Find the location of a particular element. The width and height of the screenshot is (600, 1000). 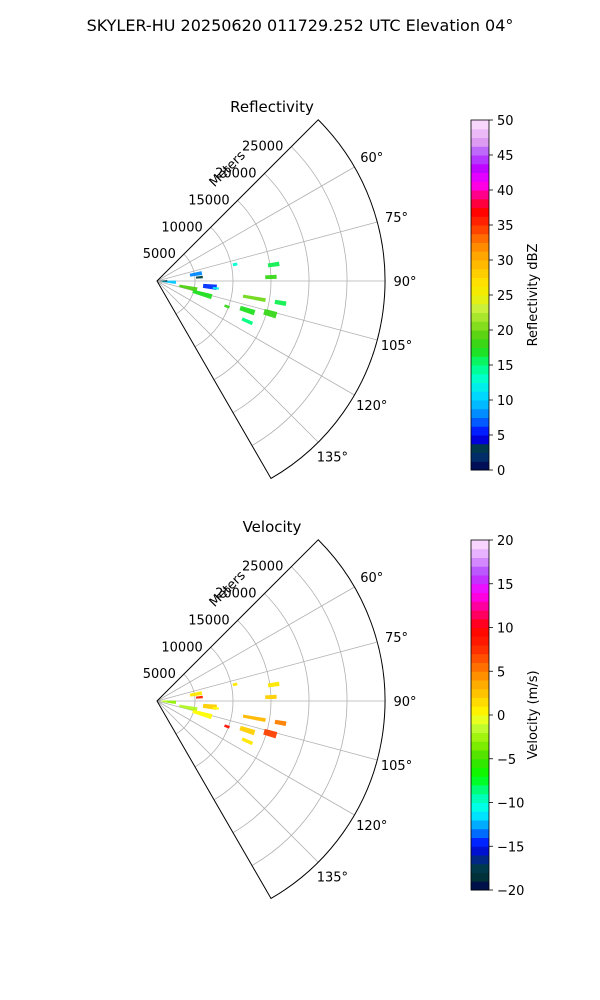

panel-title: Reflectivity is located at coordinates (272, 107).